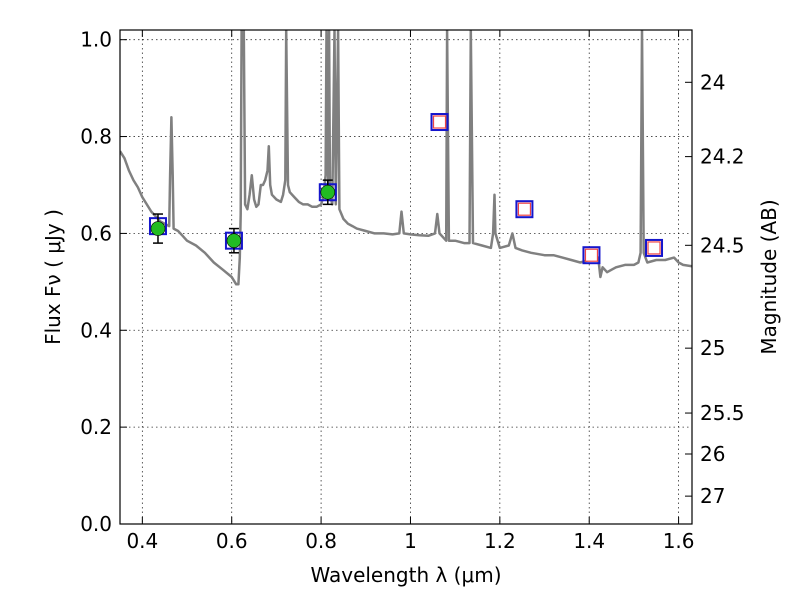  I want to click on y-tick-label: 0.8, so click(96, 137).